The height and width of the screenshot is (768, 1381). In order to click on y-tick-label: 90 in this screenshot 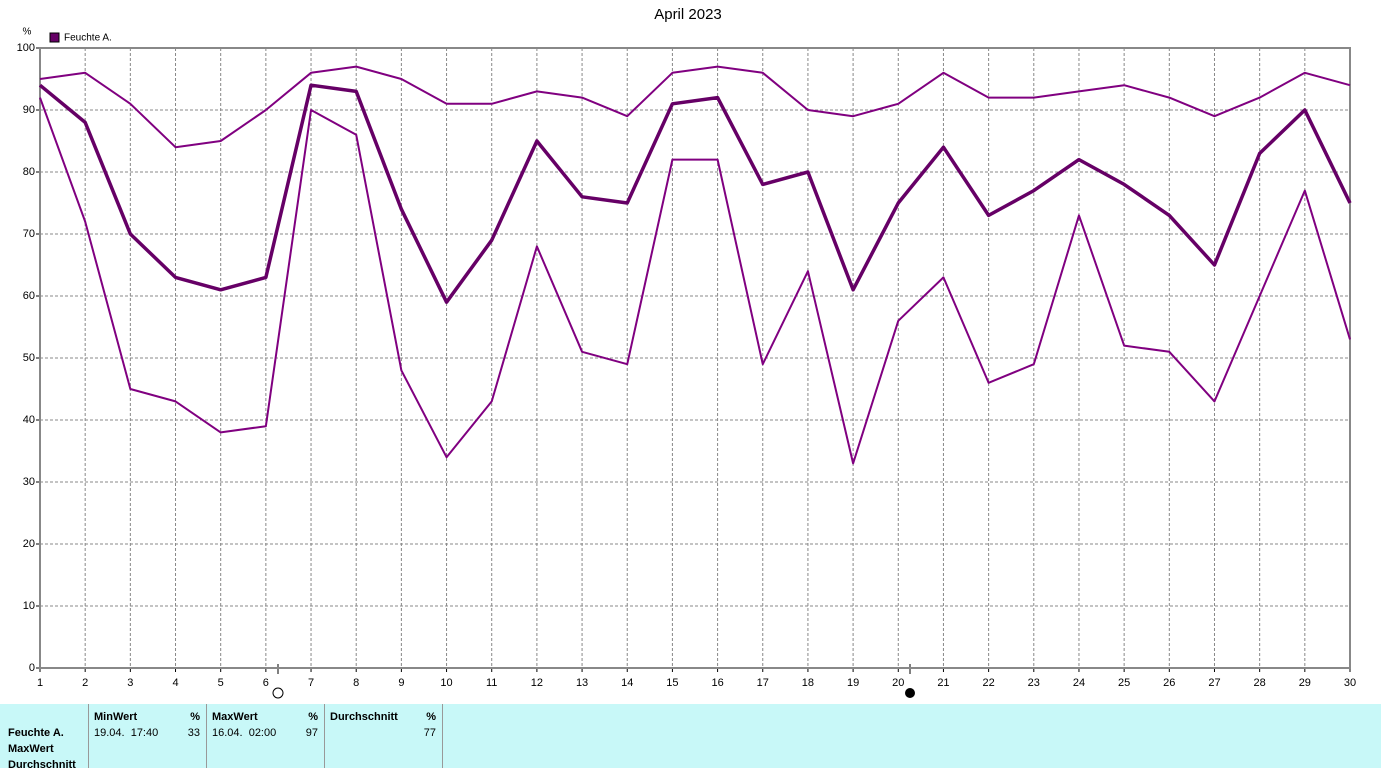, I will do `click(29, 110)`.